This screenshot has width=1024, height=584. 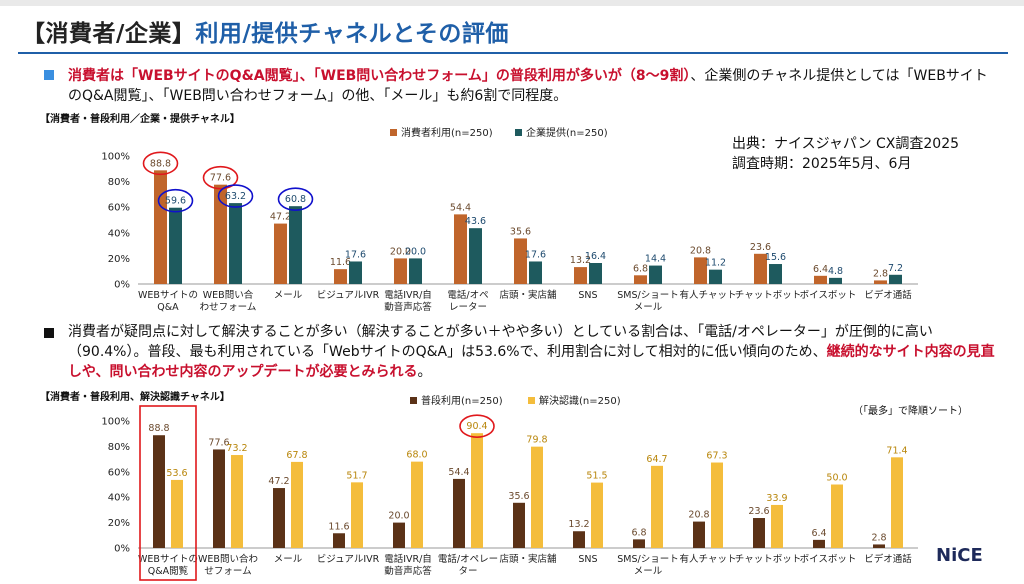 What do you see at coordinates (760, 247) in the screenshot?
I see `data-label: 23.6` at bounding box center [760, 247].